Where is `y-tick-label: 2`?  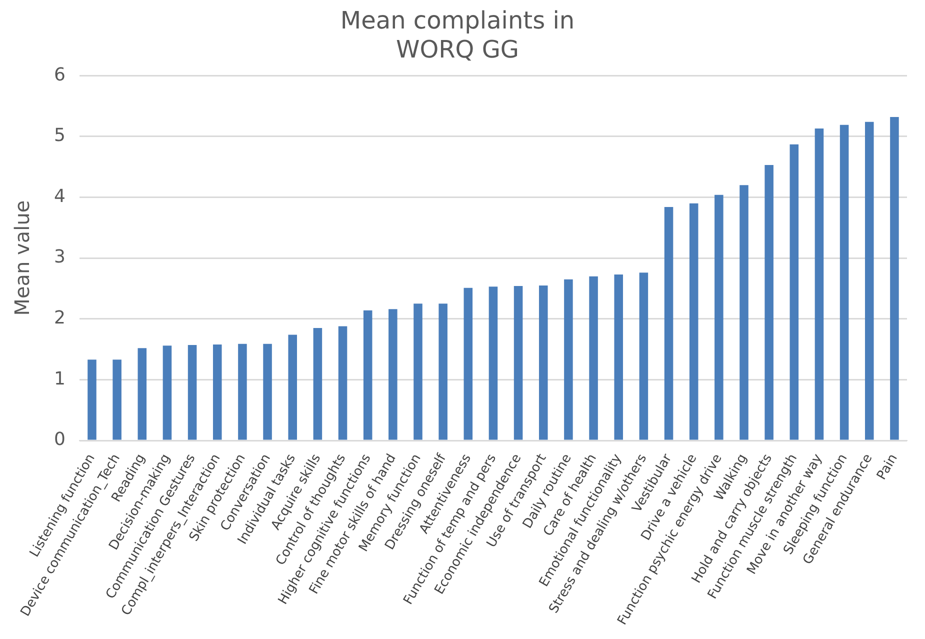 y-tick-label: 2 is located at coordinates (60, 318).